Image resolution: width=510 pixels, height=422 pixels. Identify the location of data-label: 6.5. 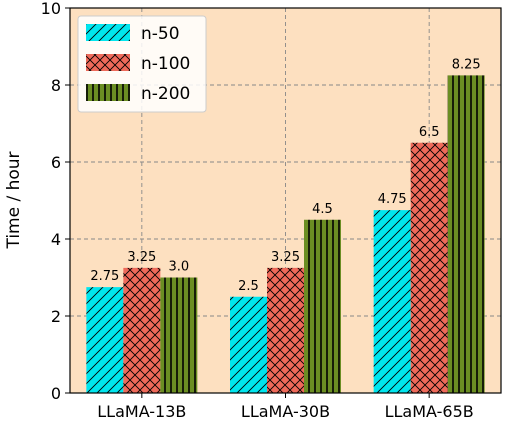
(429, 132).